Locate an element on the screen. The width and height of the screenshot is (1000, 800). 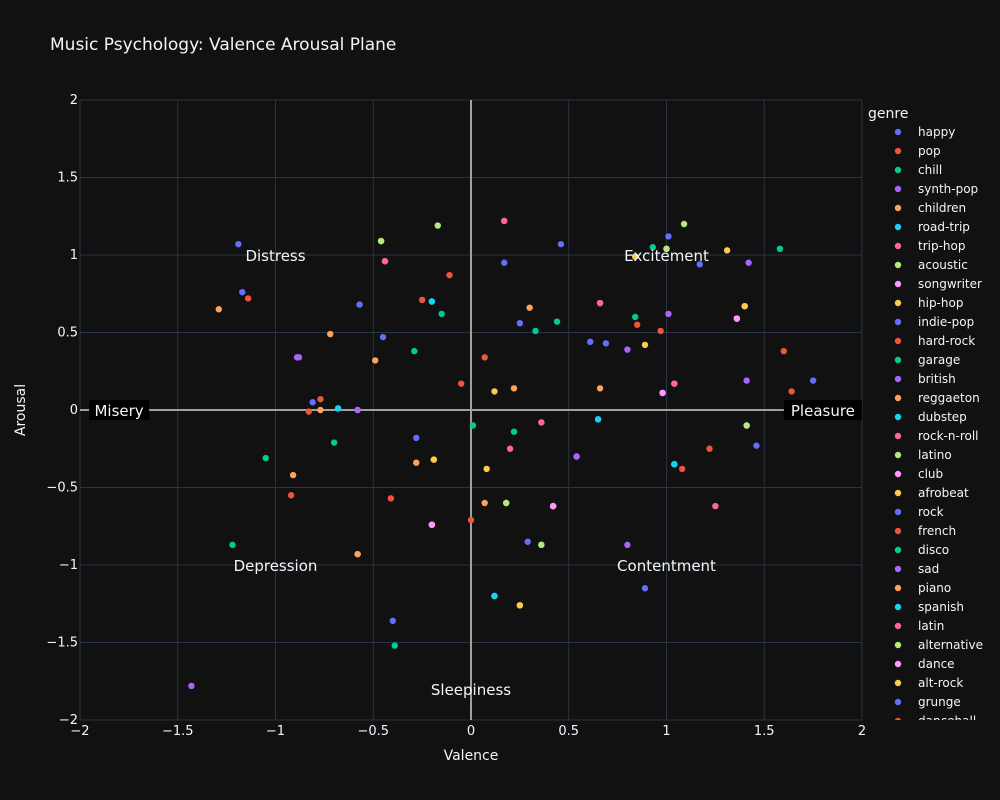
y-tick-label: −1.5 is located at coordinates (62, 643).